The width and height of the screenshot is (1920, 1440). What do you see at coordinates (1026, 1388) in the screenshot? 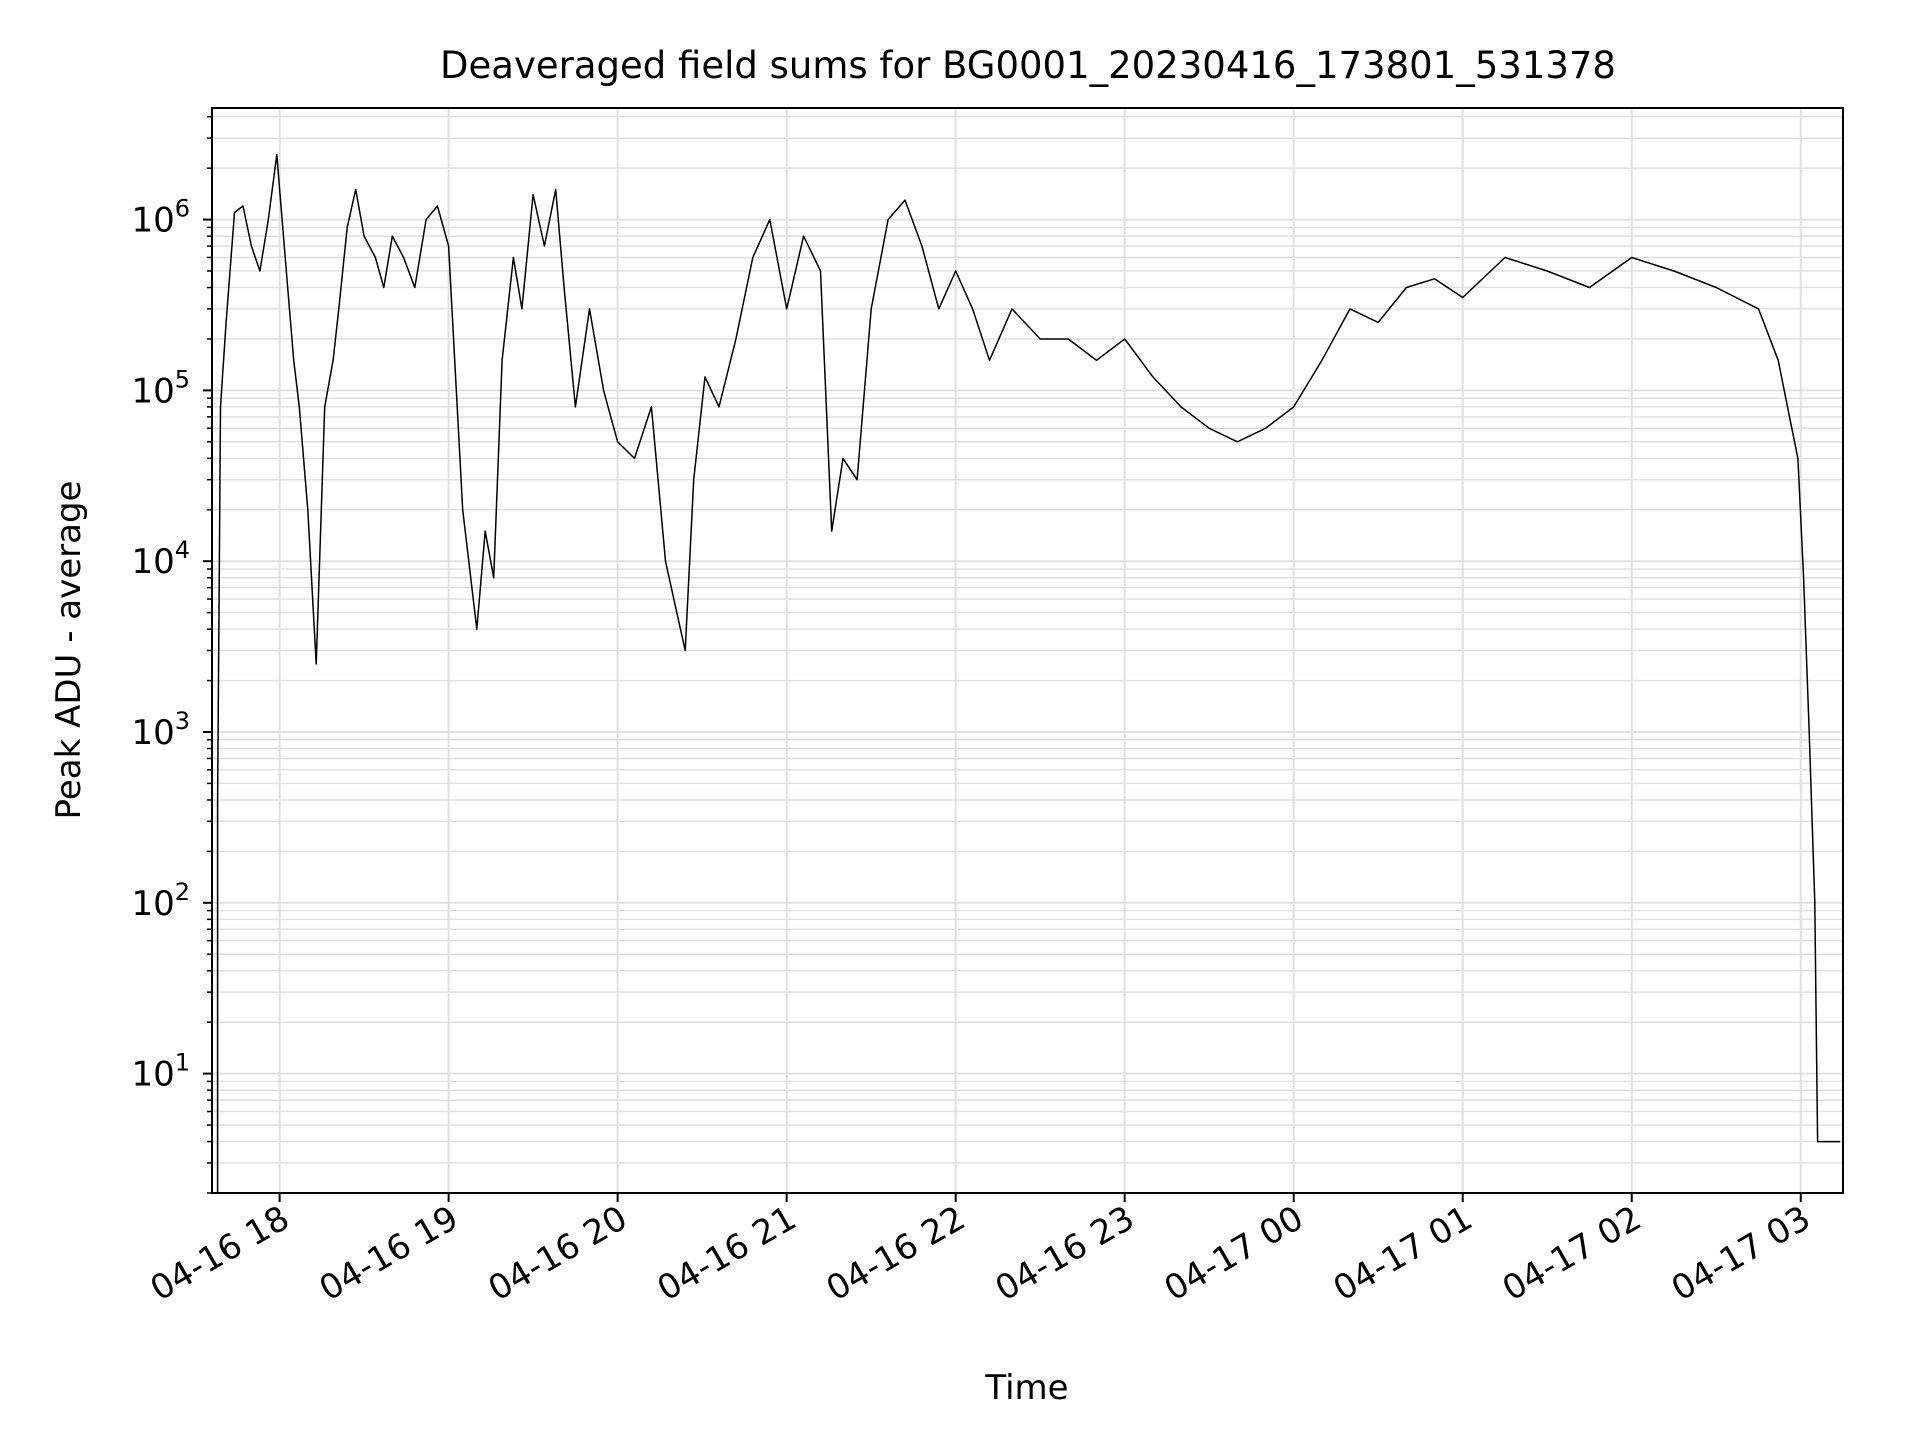
I see `x-axis-label: Time` at bounding box center [1026, 1388].